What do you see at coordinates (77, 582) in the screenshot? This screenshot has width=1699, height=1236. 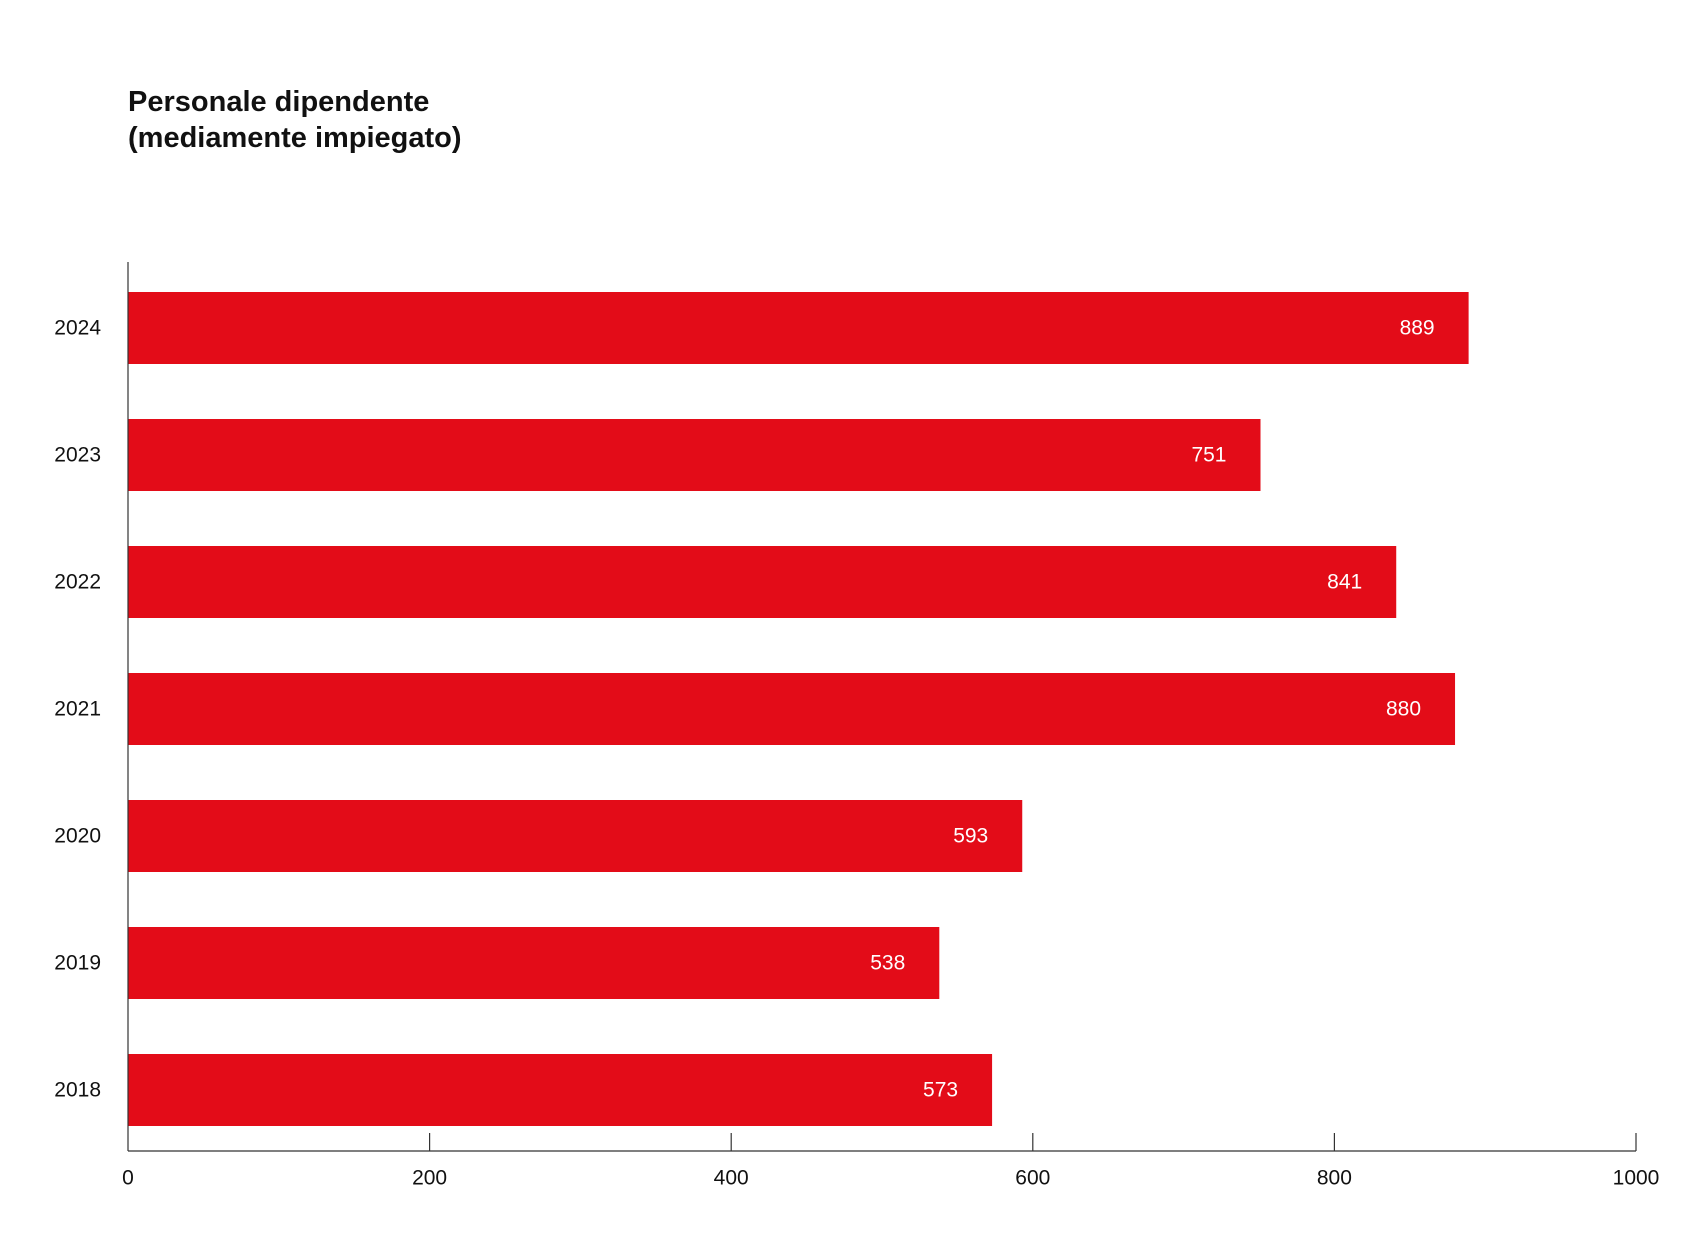 I see `category-label-2022: 2022` at bounding box center [77, 582].